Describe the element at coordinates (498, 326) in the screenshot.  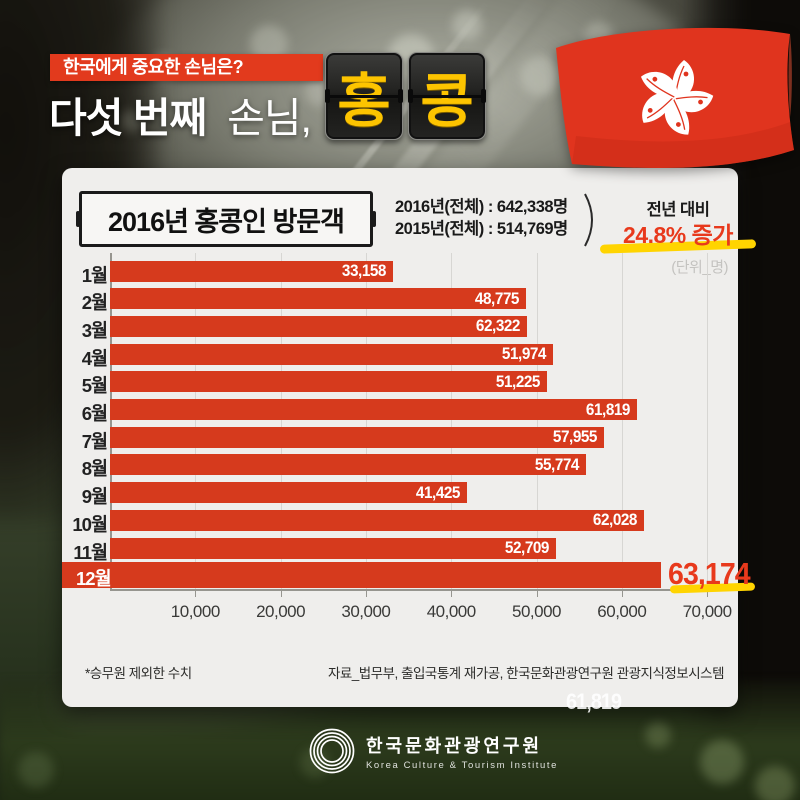
I see `bar-value-label: 62,322` at that location.